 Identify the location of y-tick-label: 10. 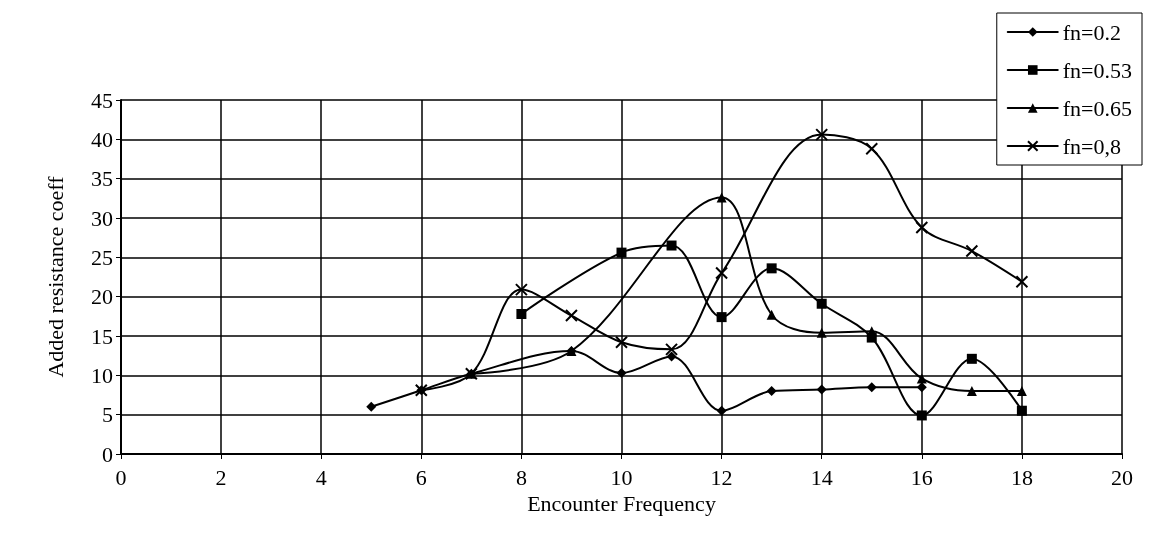
(102, 375).